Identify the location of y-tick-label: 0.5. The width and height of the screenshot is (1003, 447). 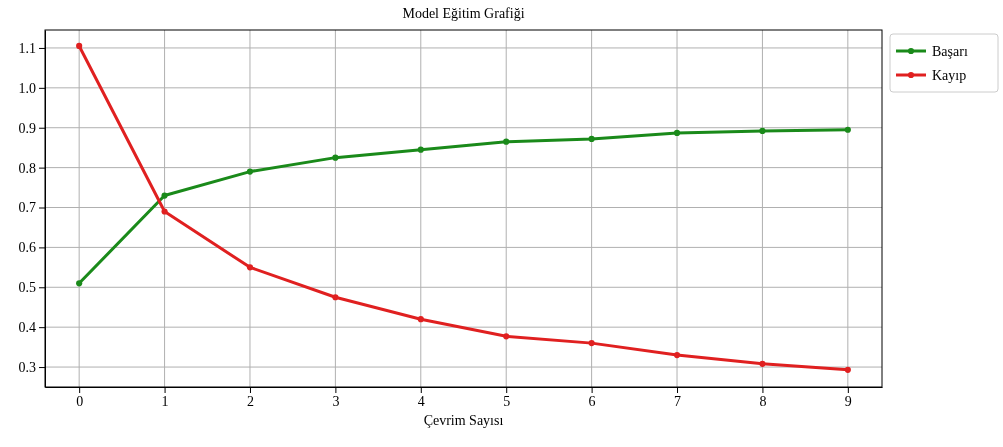
(27, 288).